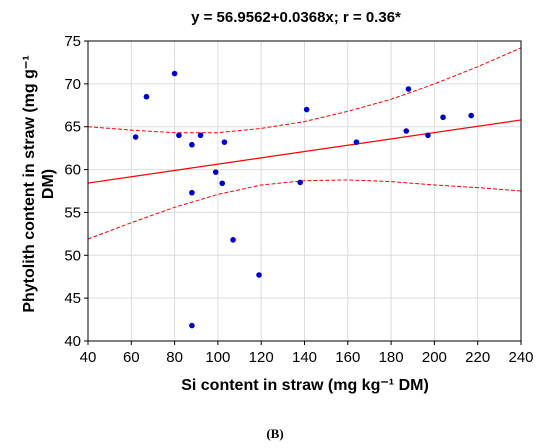 This screenshot has height=448, width=550. Describe the element at coordinates (477, 357) in the screenshot. I see `x-tick-label: 220` at that location.